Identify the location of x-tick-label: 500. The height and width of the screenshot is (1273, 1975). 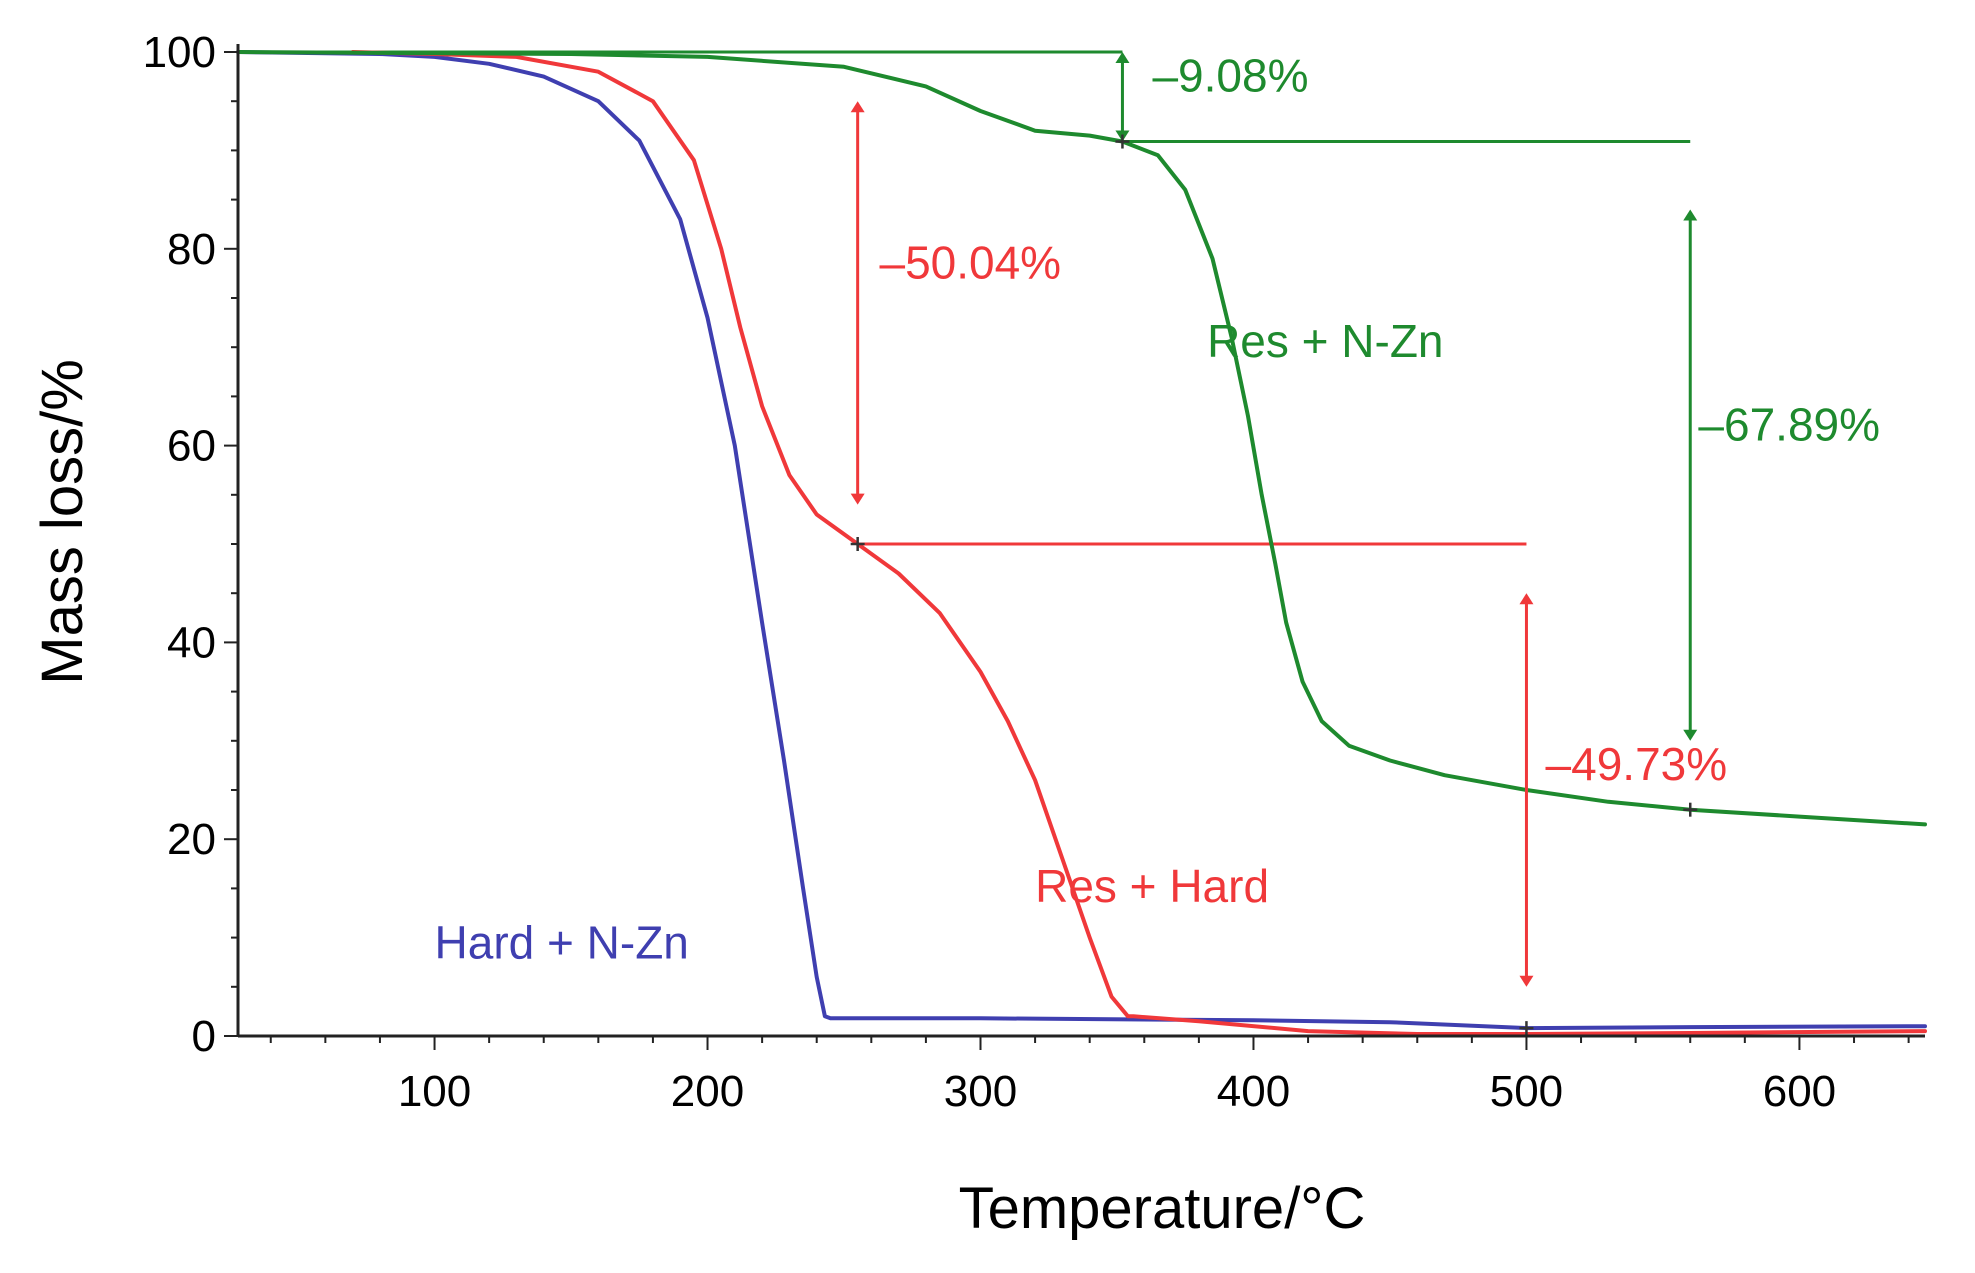
(1526, 1091).